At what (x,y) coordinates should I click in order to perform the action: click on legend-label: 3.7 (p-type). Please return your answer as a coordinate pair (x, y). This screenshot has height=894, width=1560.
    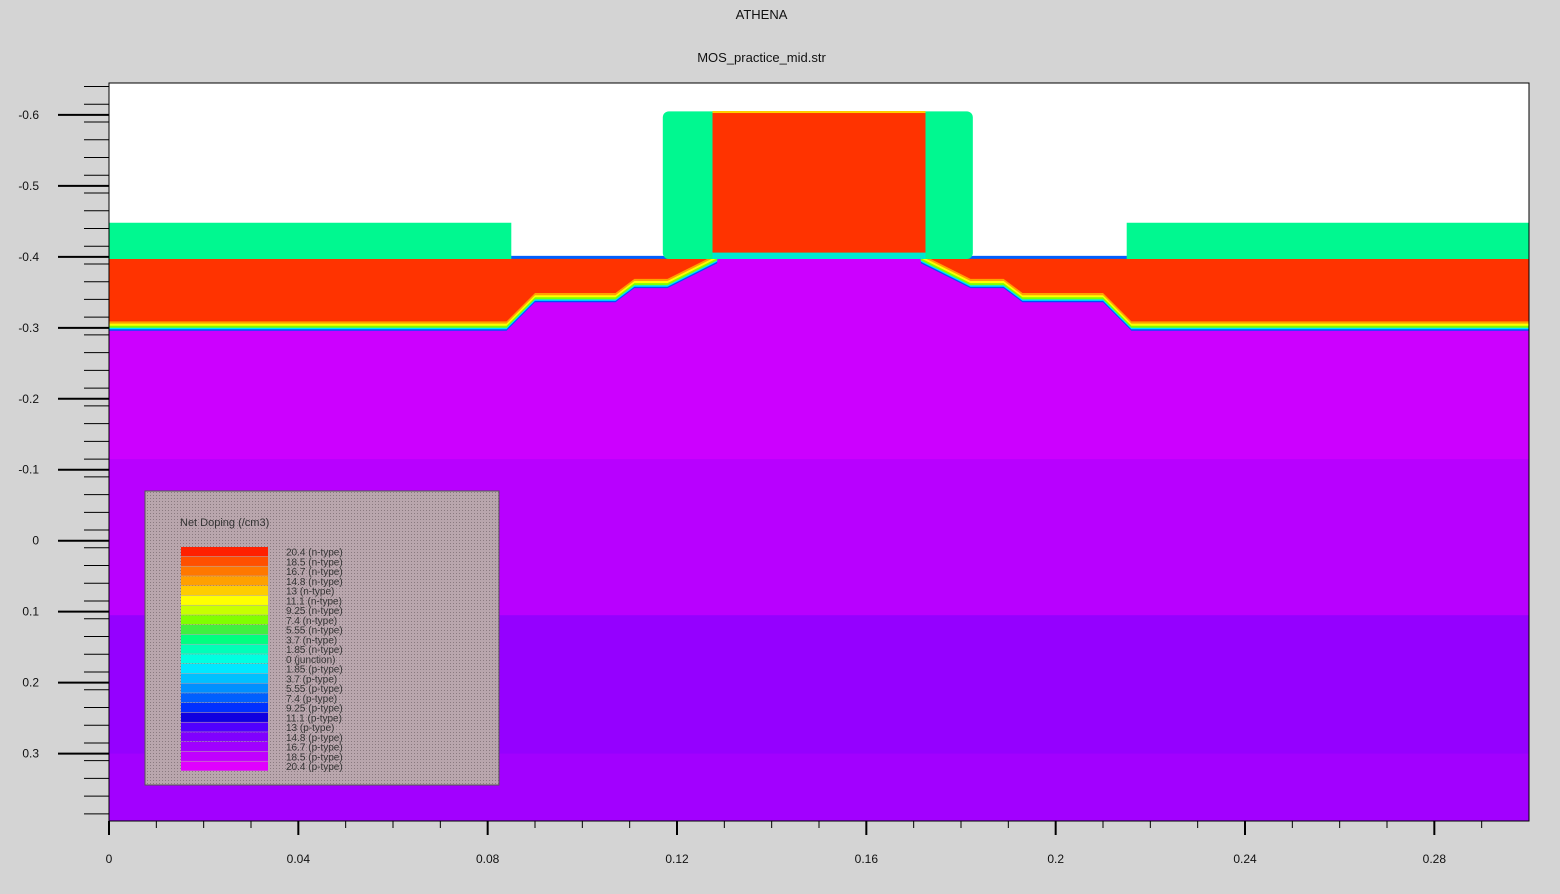
    Looking at the image, I should click on (311, 679).